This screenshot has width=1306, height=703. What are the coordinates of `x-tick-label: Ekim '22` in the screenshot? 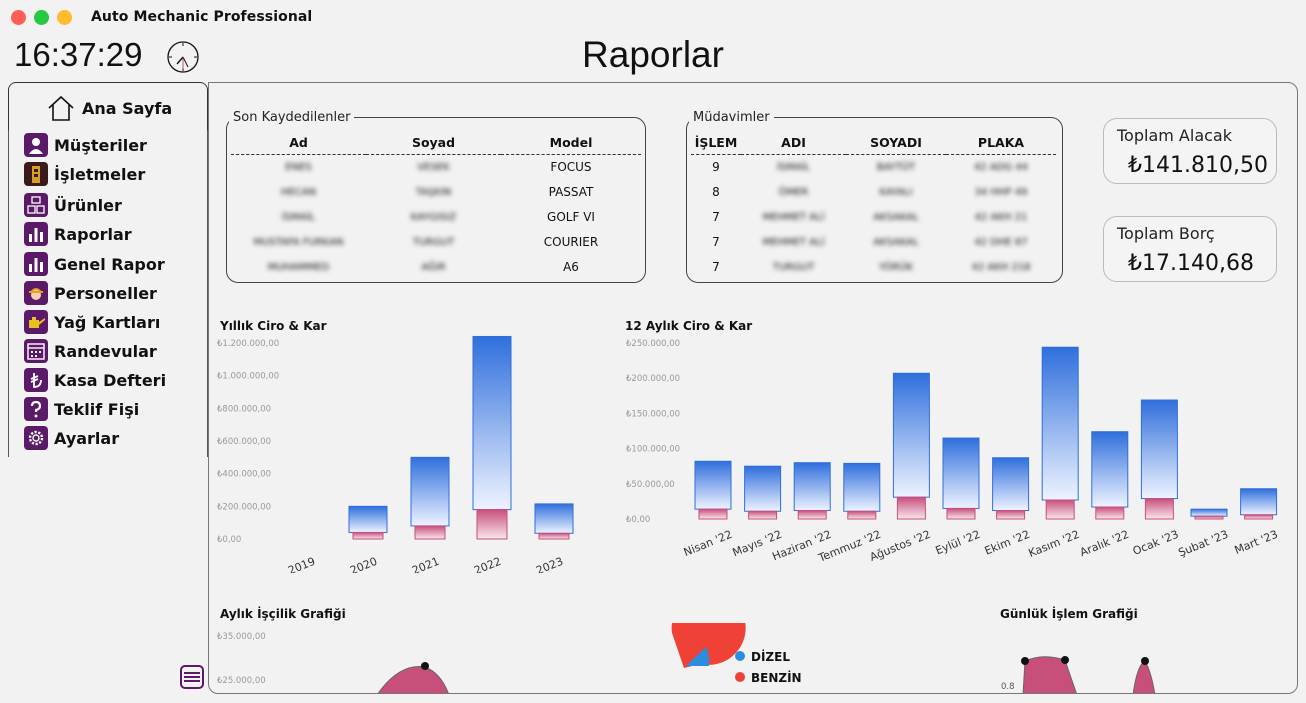 It's located at (1007, 543).